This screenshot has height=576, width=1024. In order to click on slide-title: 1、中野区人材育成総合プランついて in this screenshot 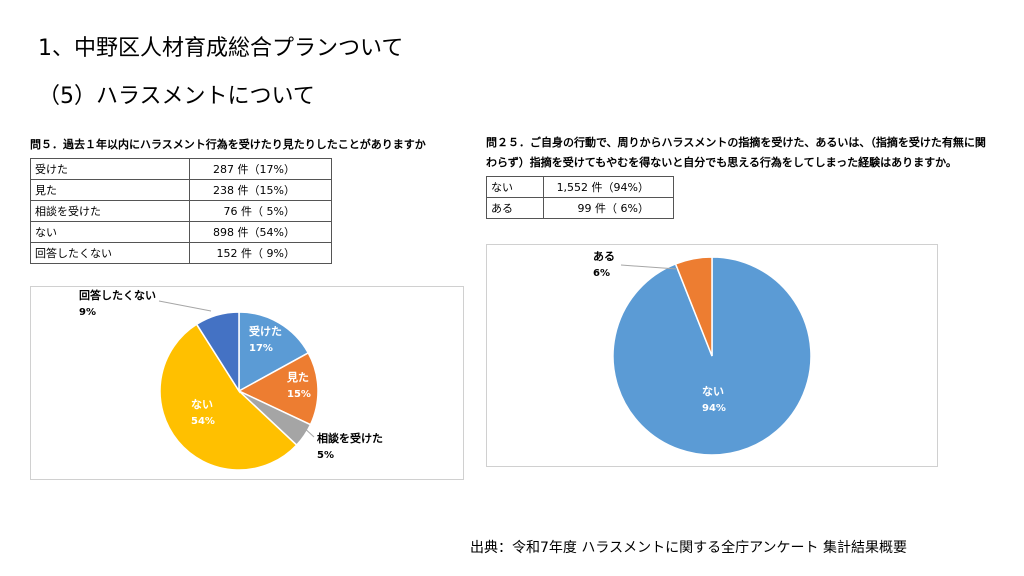, I will do `click(221, 48)`.